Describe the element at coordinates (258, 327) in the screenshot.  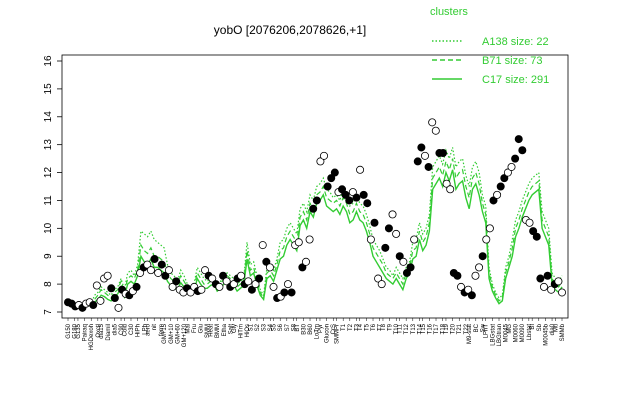
I see `x-tick-label: S2` at that location.